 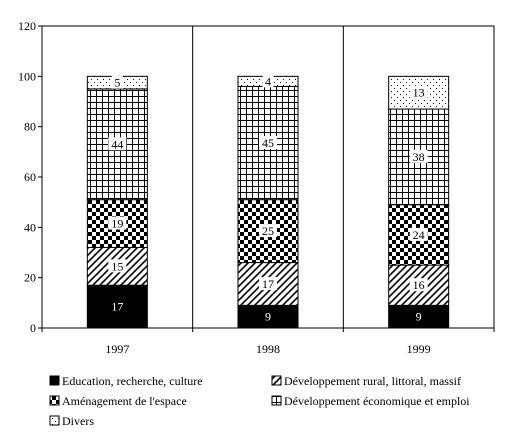 What do you see at coordinates (30, 227) in the screenshot?
I see `y-tick-label: 40` at bounding box center [30, 227].